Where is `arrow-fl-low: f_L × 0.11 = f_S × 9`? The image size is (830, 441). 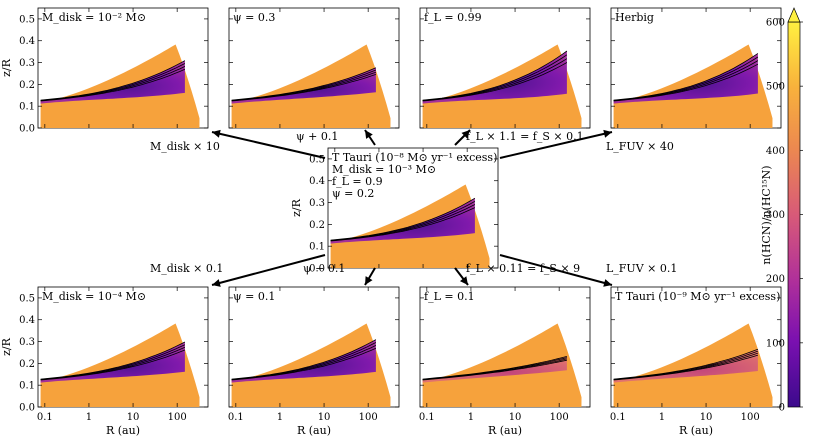
arrow-fl-low: f_L × 0.11 = f_S × 9 is located at coordinates (517, 274).